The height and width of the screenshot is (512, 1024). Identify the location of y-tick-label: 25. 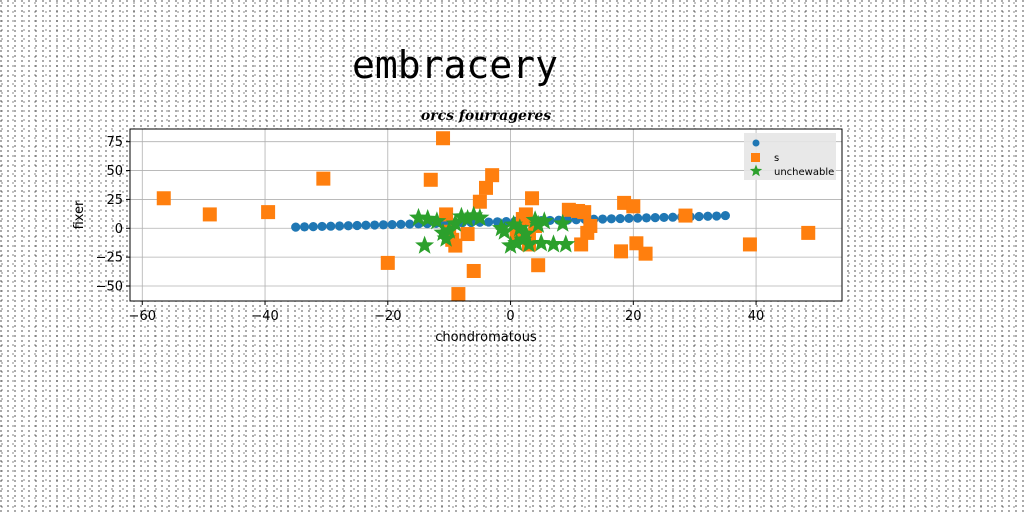
(114, 200).